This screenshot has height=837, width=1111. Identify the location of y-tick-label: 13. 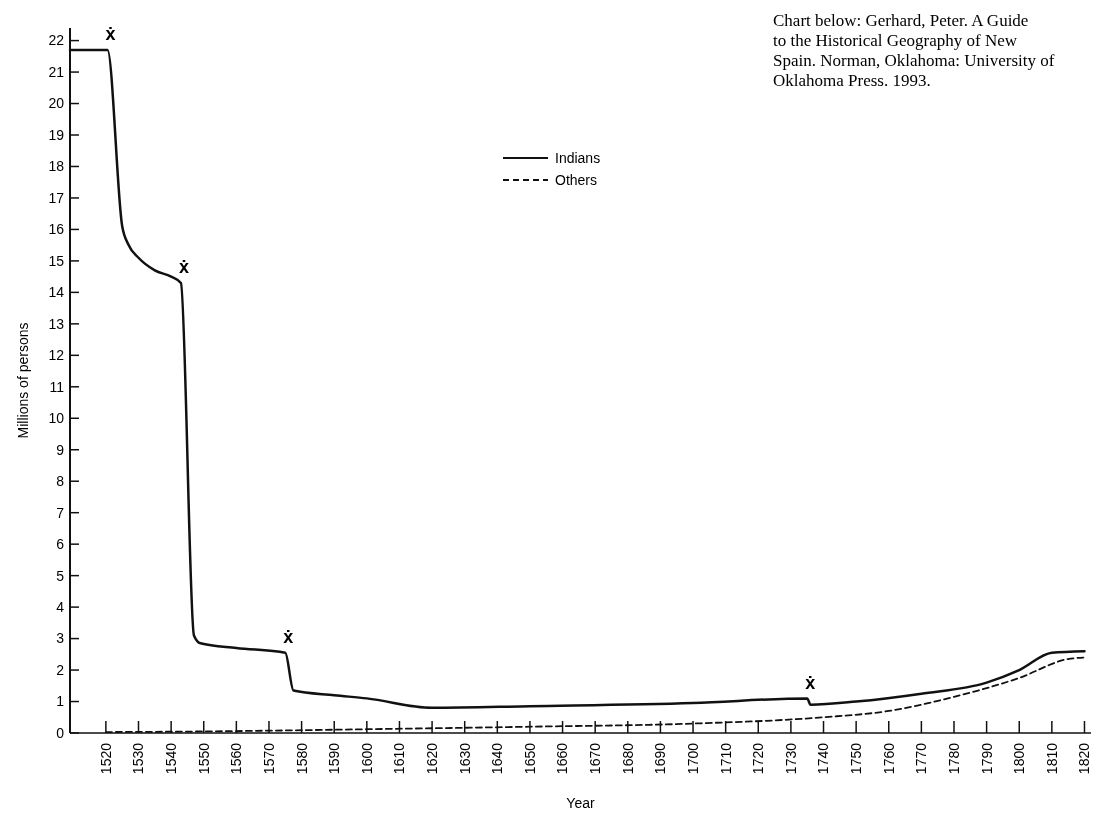
(56, 323).